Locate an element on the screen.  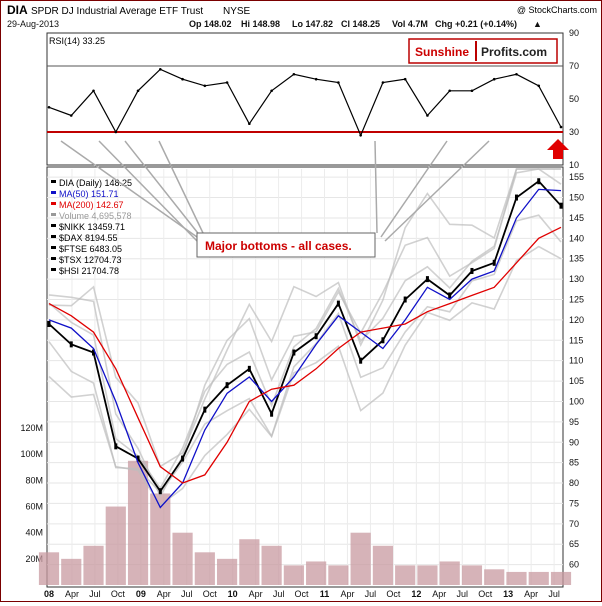
change-text: Chg +0.21 (+0.14%) is located at coordinates (476, 24).